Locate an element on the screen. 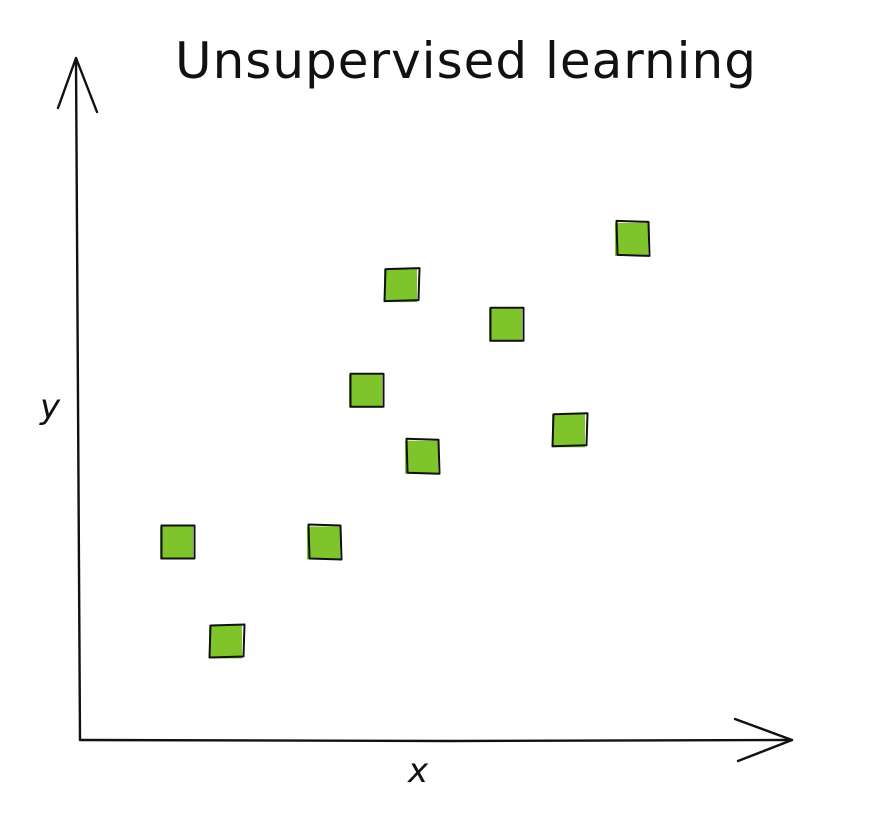 The width and height of the screenshot is (892, 832). x-axis-line is located at coordinates (436, 740).